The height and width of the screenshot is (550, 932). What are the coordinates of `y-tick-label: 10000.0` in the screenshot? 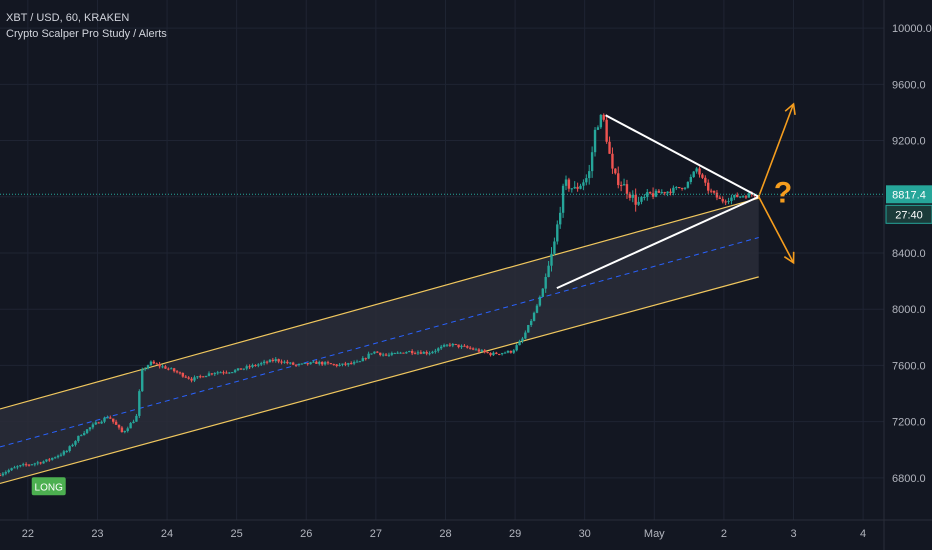 It's located at (912, 29).